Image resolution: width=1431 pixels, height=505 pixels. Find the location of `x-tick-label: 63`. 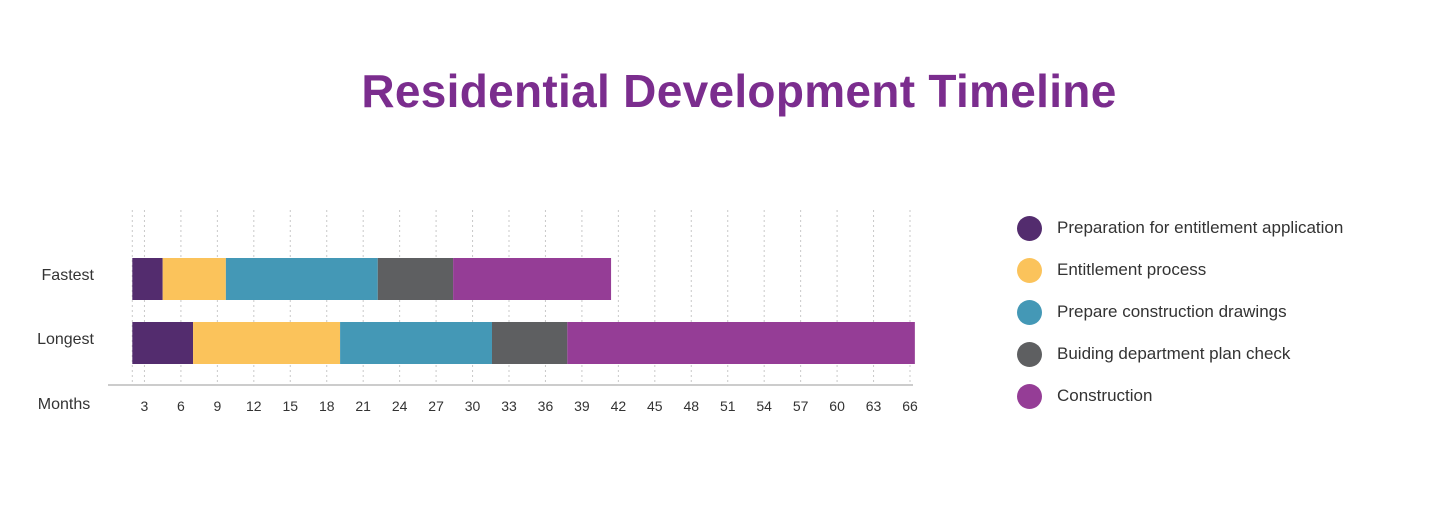

x-tick-label: 63 is located at coordinates (874, 406).